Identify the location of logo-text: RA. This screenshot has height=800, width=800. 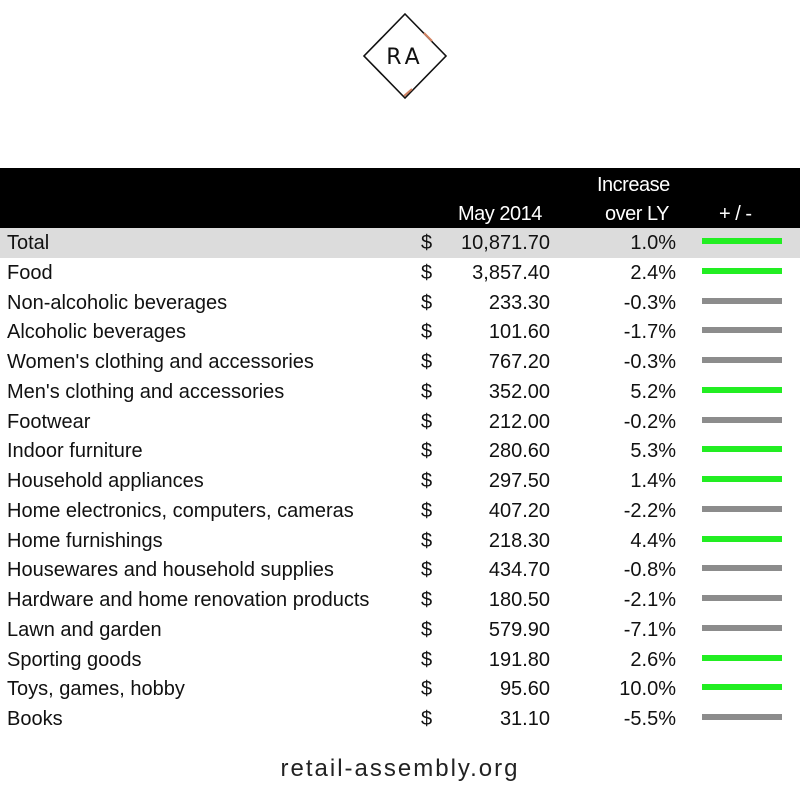
(404, 57).